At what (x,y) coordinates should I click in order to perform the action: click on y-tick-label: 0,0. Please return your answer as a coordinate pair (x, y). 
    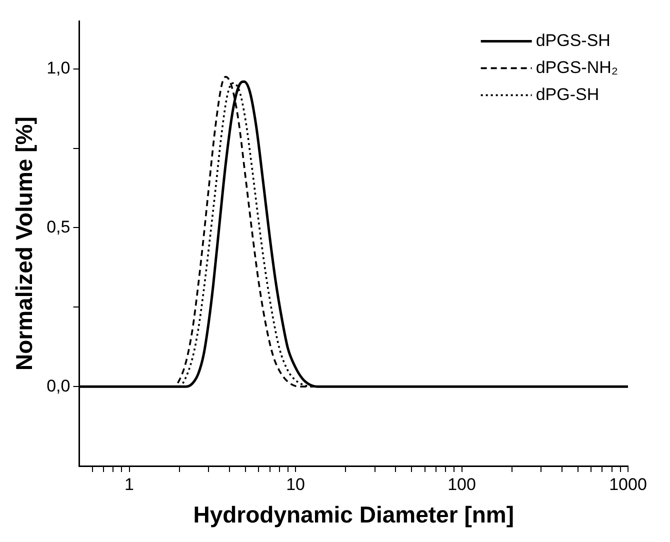
    Looking at the image, I should click on (58, 386).